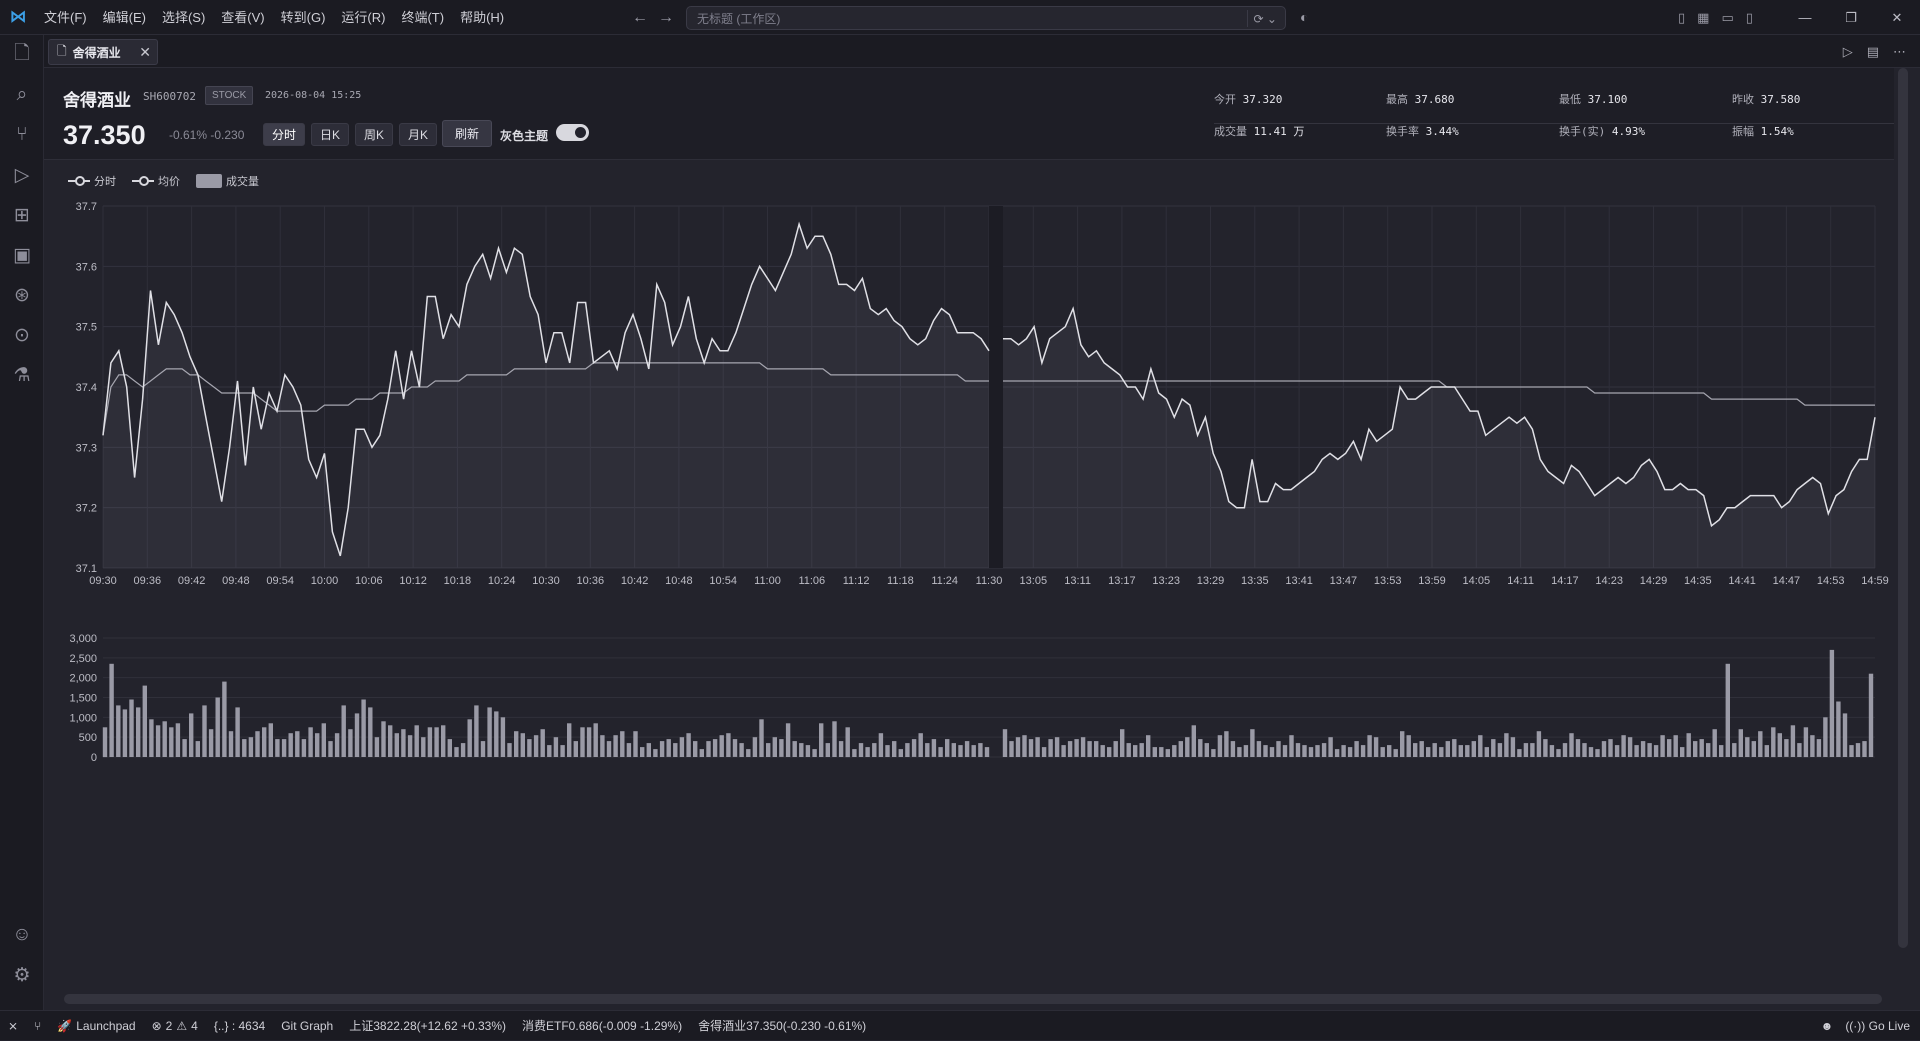 This screenshot has height=1041, width=1920. What do you see at coordinates (1847, 51) in the screenshot?
I see `run-icon: ▷` at bounding box center [1847, 51].